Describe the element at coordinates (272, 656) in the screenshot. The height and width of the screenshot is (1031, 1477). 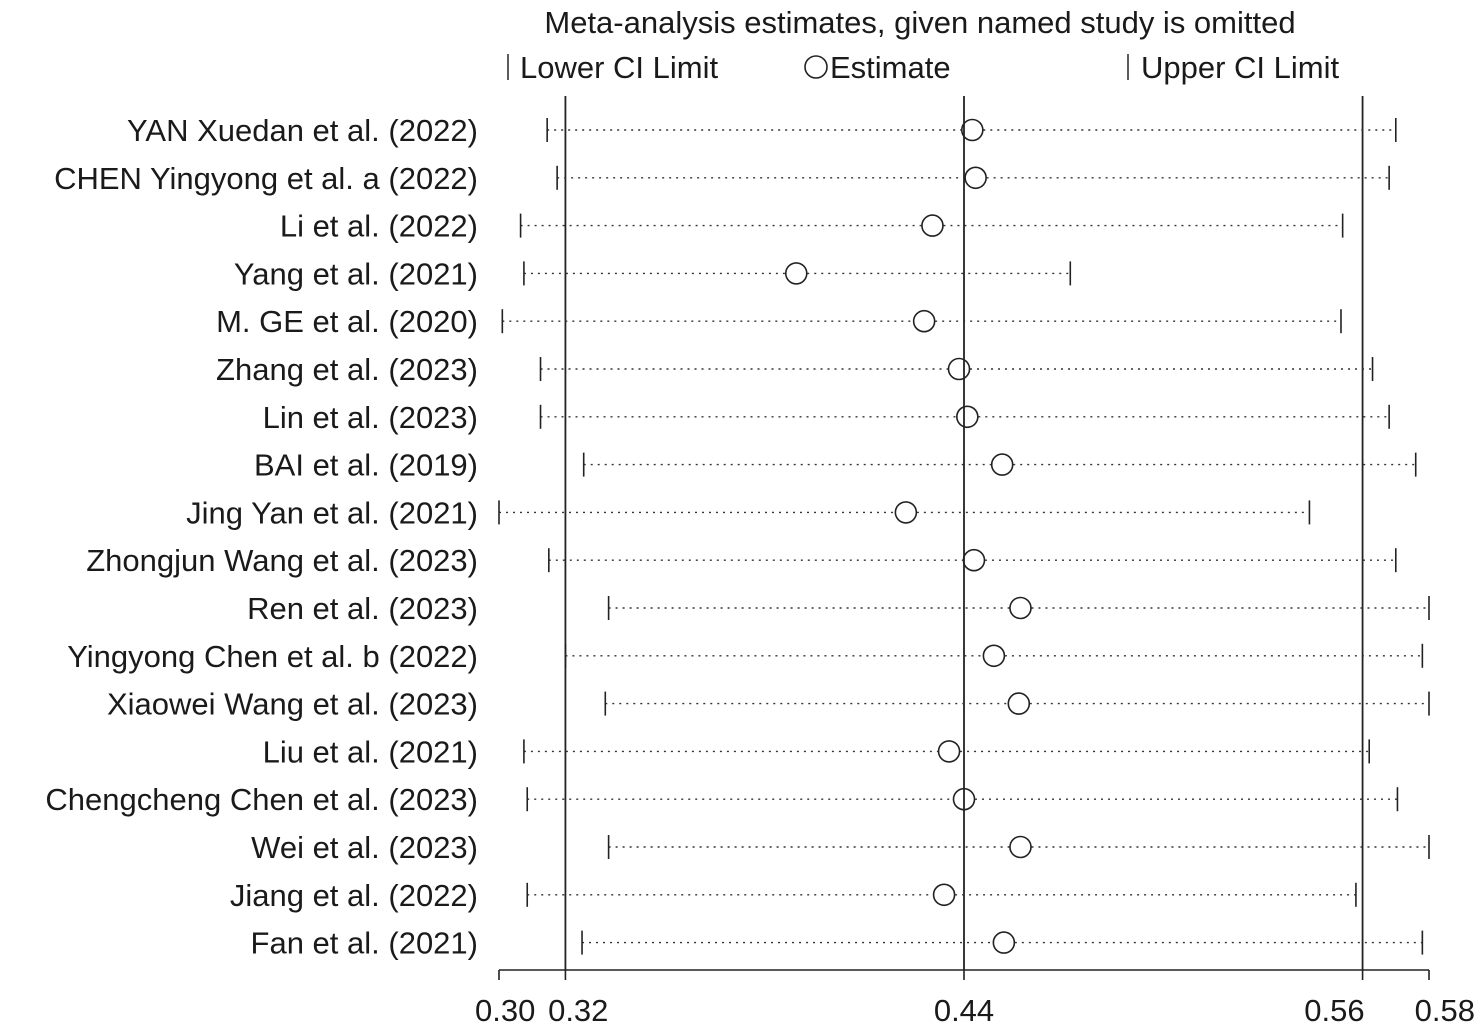
I see `study-label: Yingyong Chen et al. b (2022)` at that location.